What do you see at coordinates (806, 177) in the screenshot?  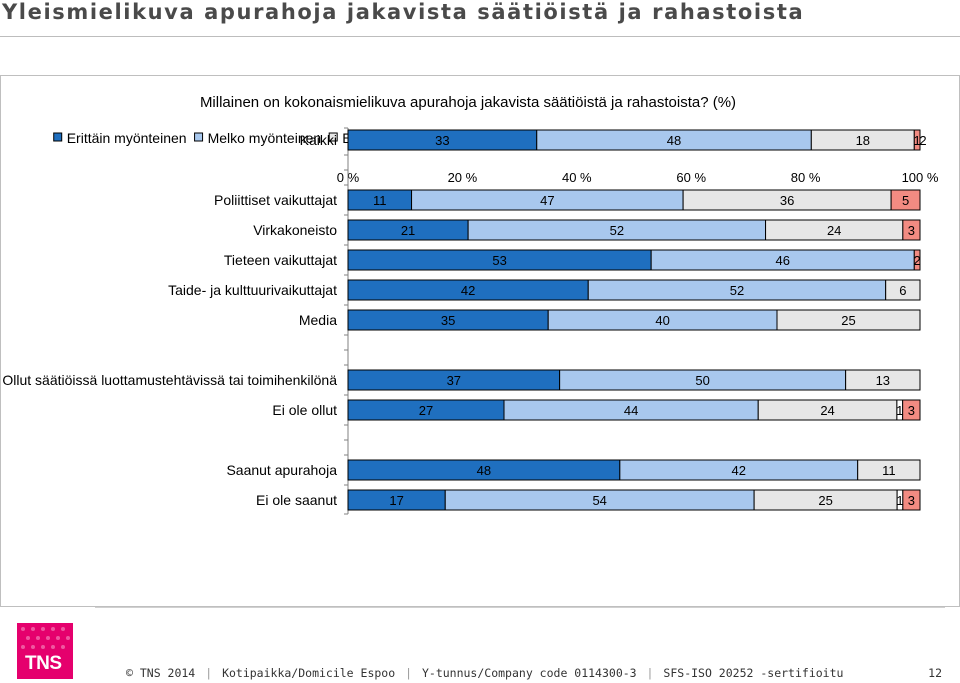 I see `x-tick-label-4: 80 %` at bounding box center [806, 177].